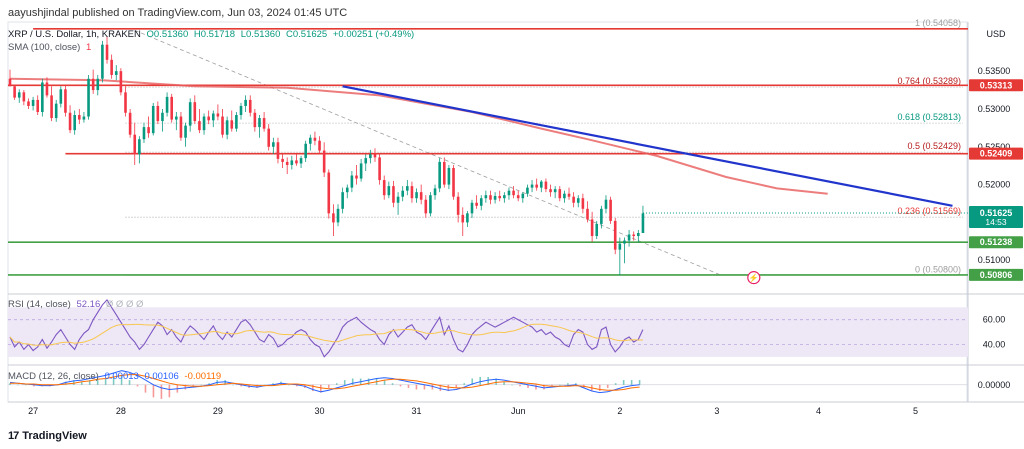  What do you see at coordinates (996, 222) in the screenshot?
I see `bar-countdown-label: 14:53` at bounding box center [996, 222].